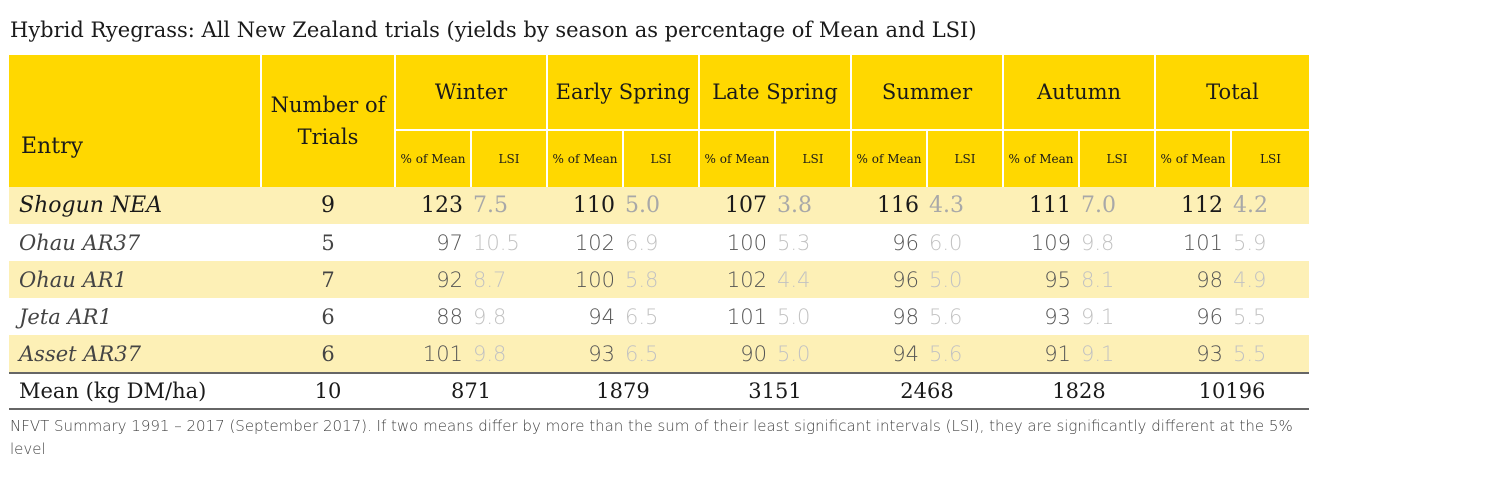 The height and width of the screenshot is (481, 1503). What do you see at coordinates (622, 93) in the screenshot?
I see `header-season-early-spring: Early Spring` at bounding box center [622, 93].